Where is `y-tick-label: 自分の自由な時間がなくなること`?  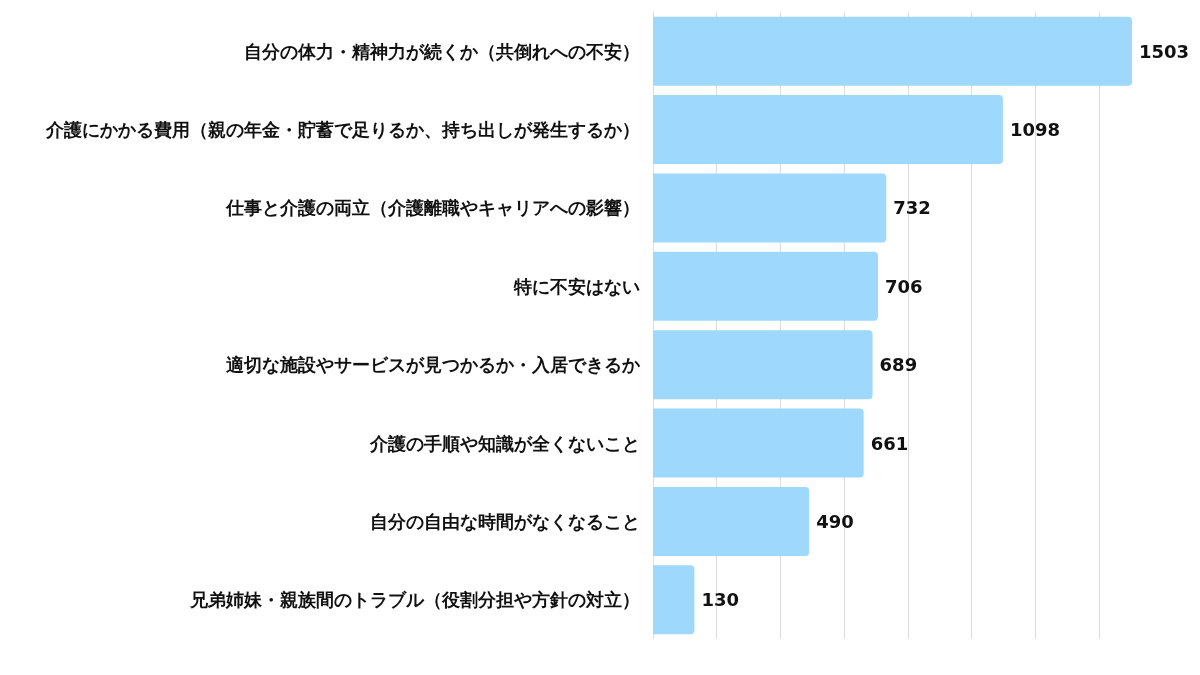
y-tick-label: 自分の自由な時間がなくなること is located at coordinates (505, 521).